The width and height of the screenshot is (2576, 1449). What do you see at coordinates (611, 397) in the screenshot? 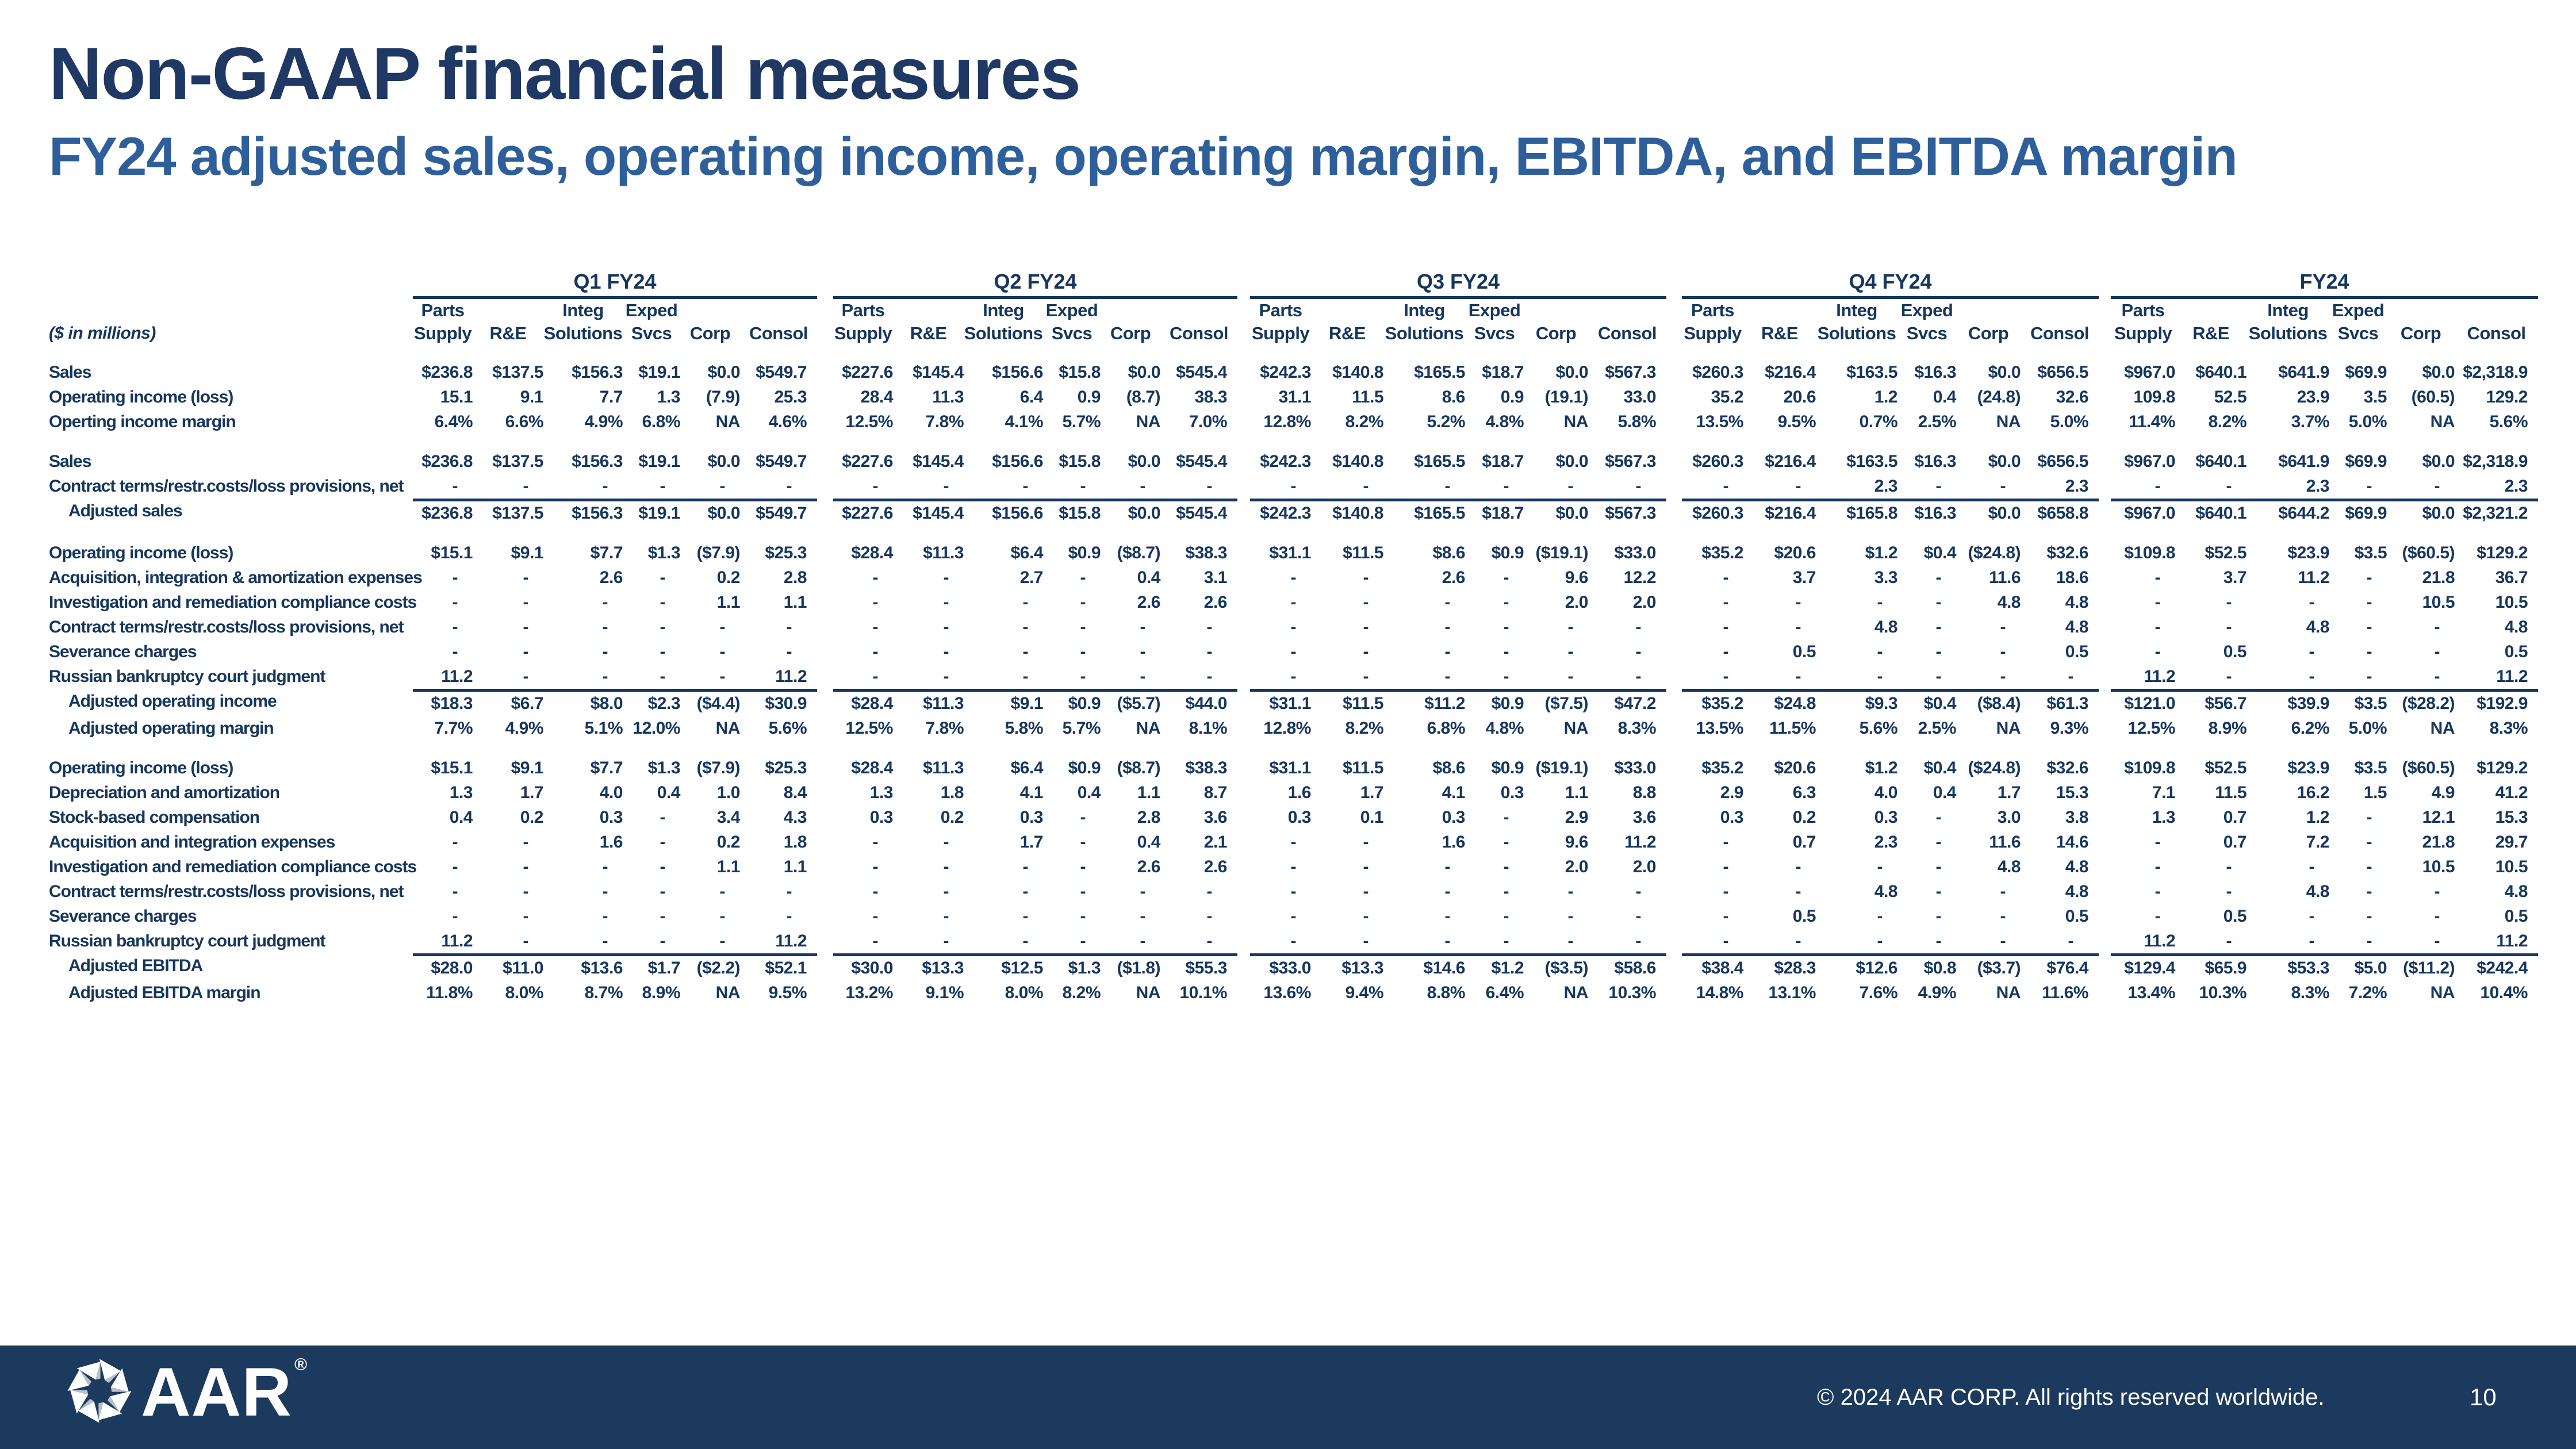
I see `table-cell: 7.7` at bounding box center [611, 397].